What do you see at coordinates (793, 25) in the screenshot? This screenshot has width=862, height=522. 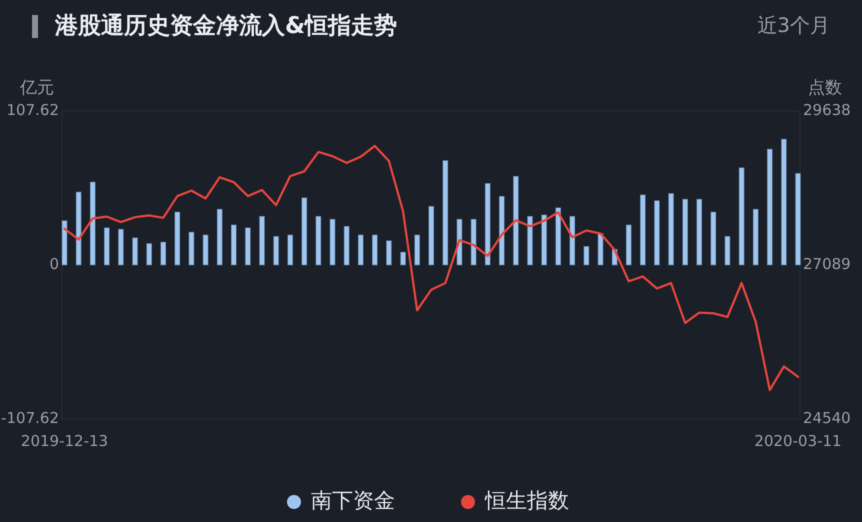 I see `chart-subtitle: 近3个月` at bounding box center [793, 25].